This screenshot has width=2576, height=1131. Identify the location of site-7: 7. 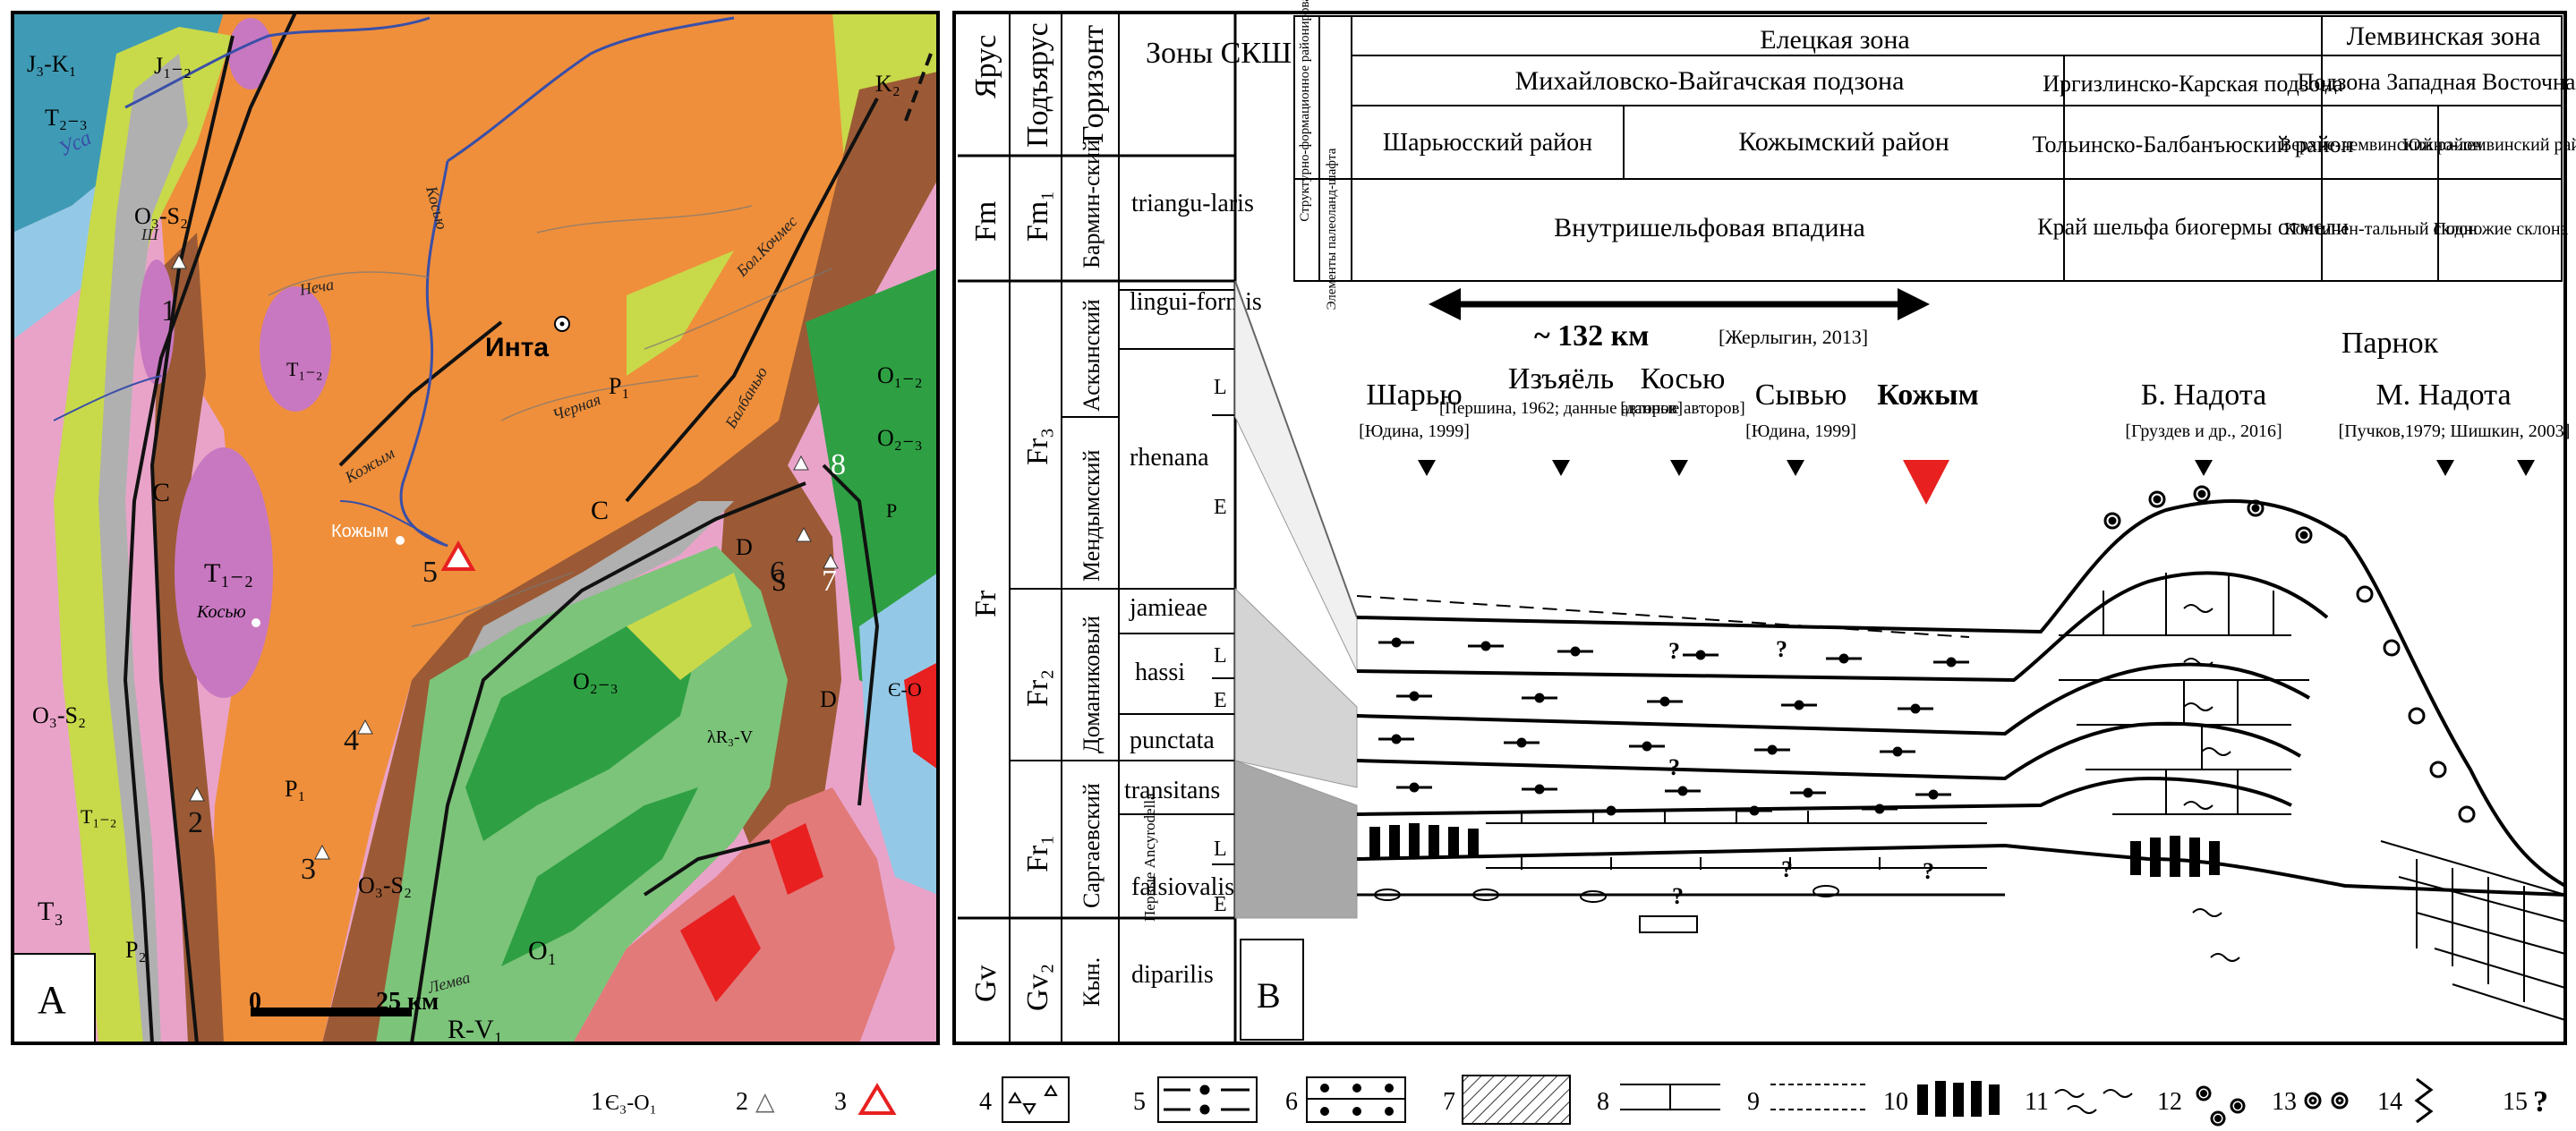
(829, 581).